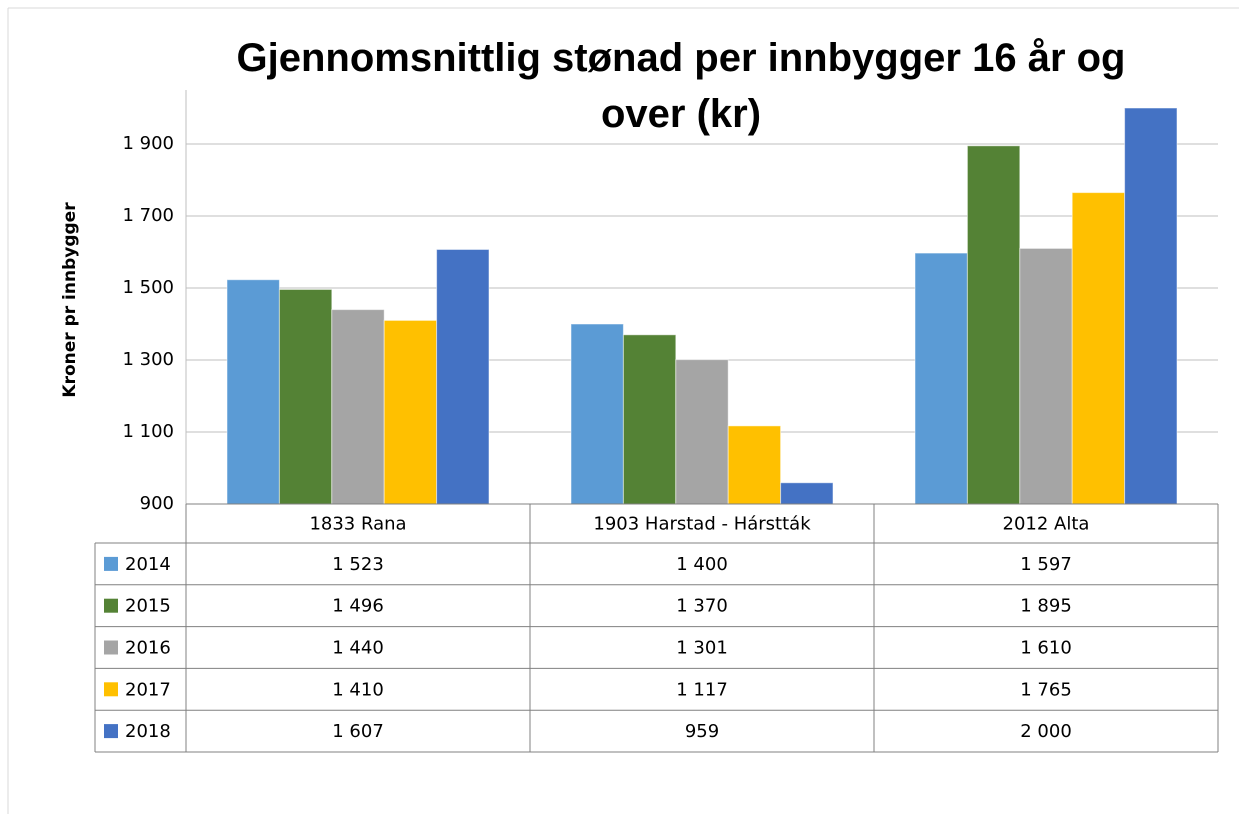 This screenshot has height=814, width=1239. I want to click on table-value: 1 607, so click(358, 731).